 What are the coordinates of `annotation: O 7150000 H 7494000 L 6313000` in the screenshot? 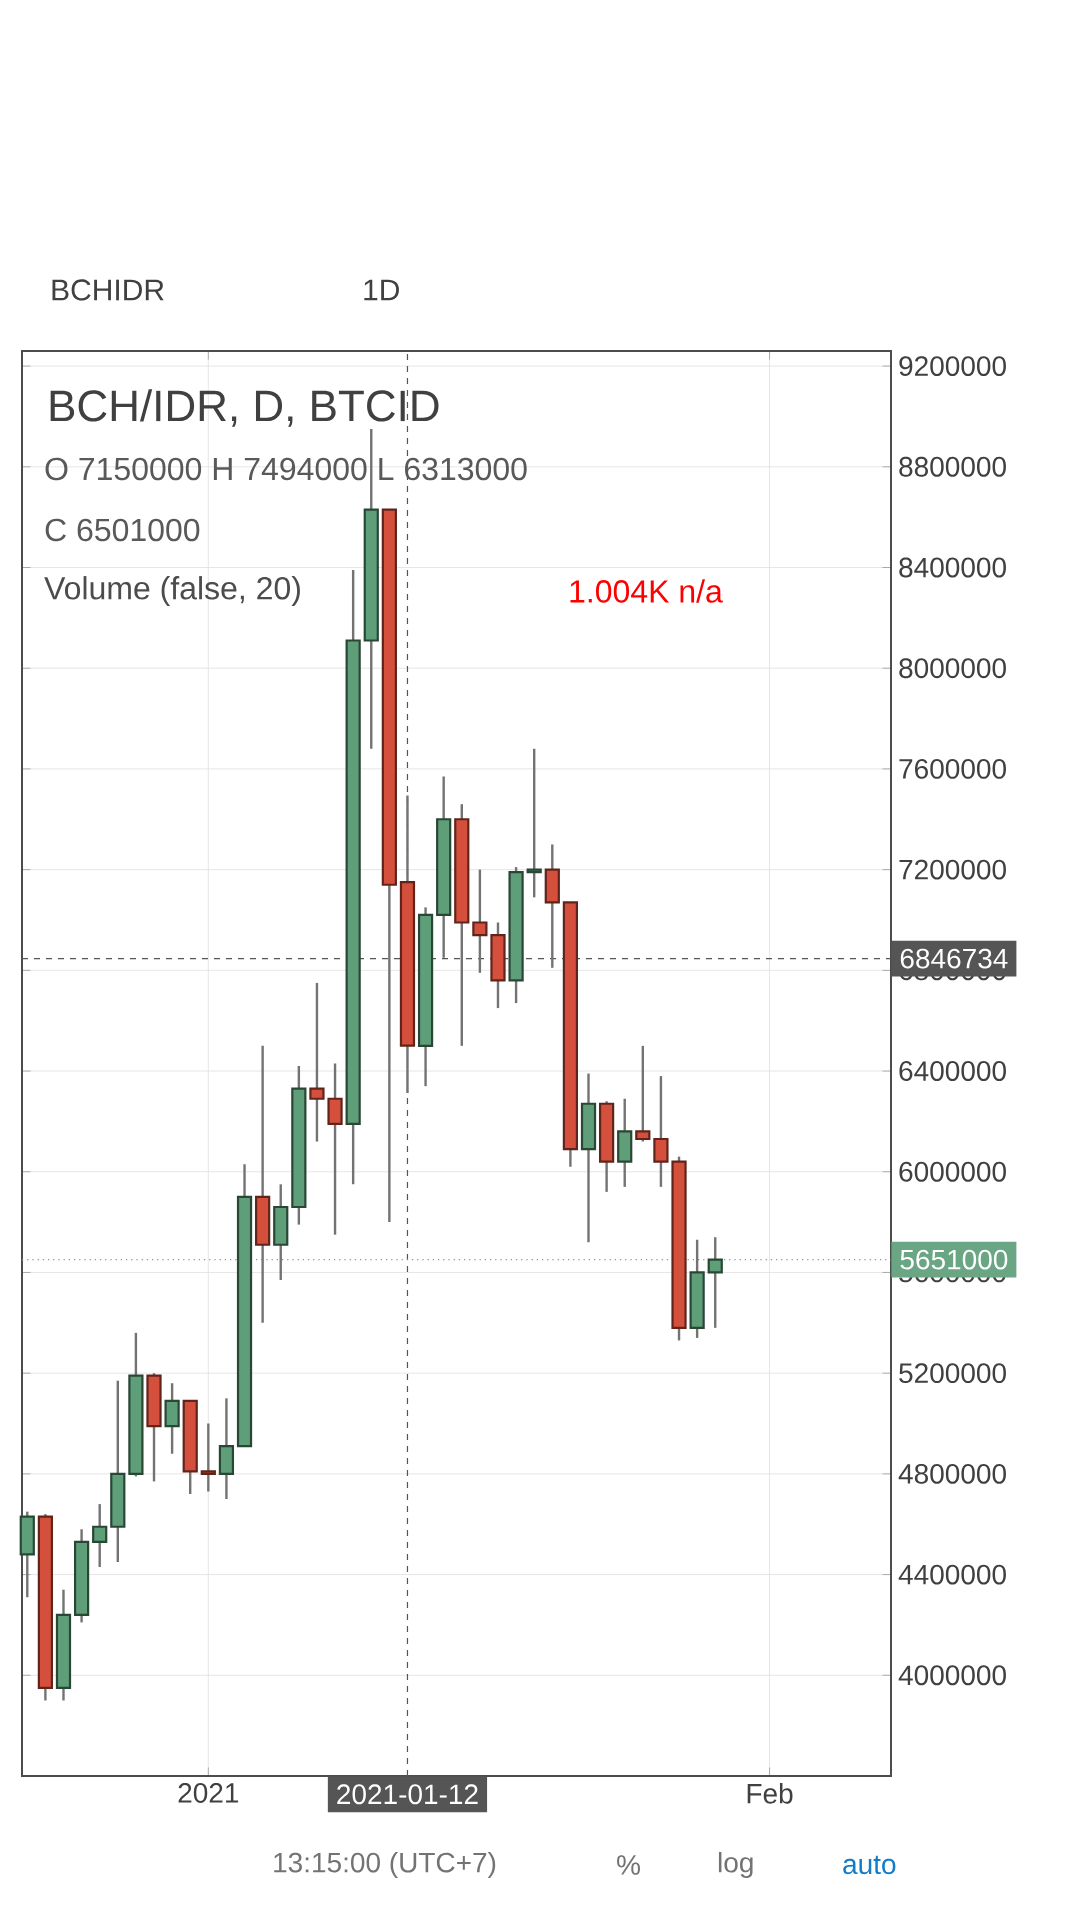 It's located at (286, 469).